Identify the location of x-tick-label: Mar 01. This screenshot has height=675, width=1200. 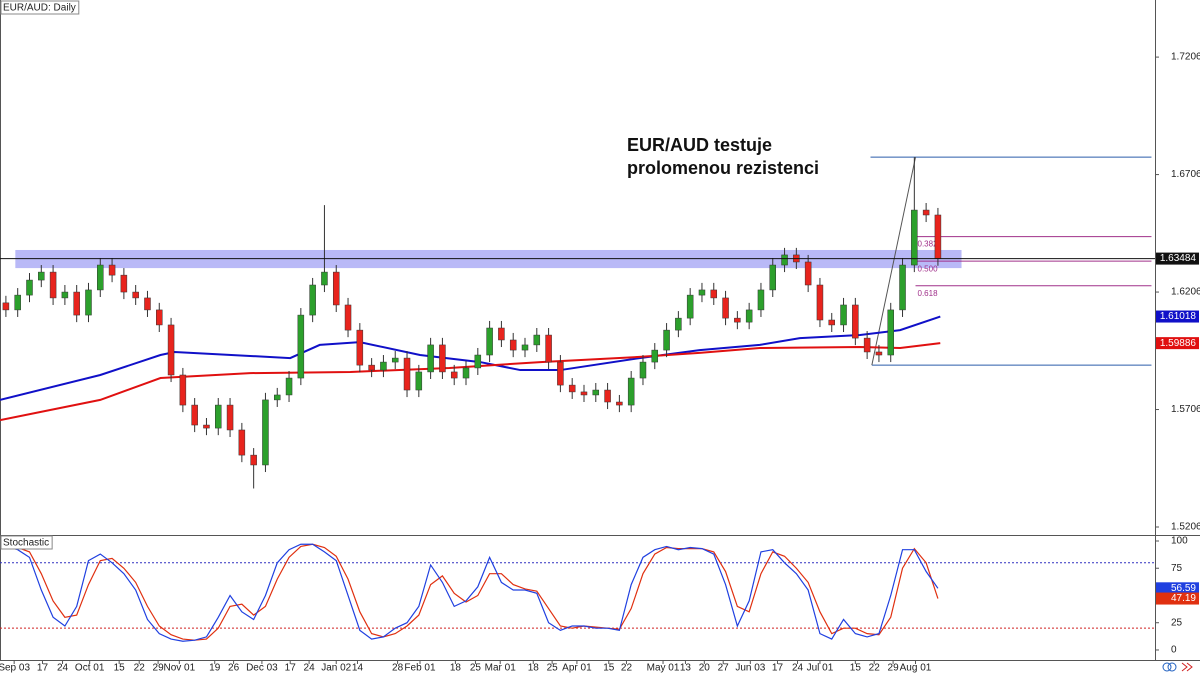
(501, 668).